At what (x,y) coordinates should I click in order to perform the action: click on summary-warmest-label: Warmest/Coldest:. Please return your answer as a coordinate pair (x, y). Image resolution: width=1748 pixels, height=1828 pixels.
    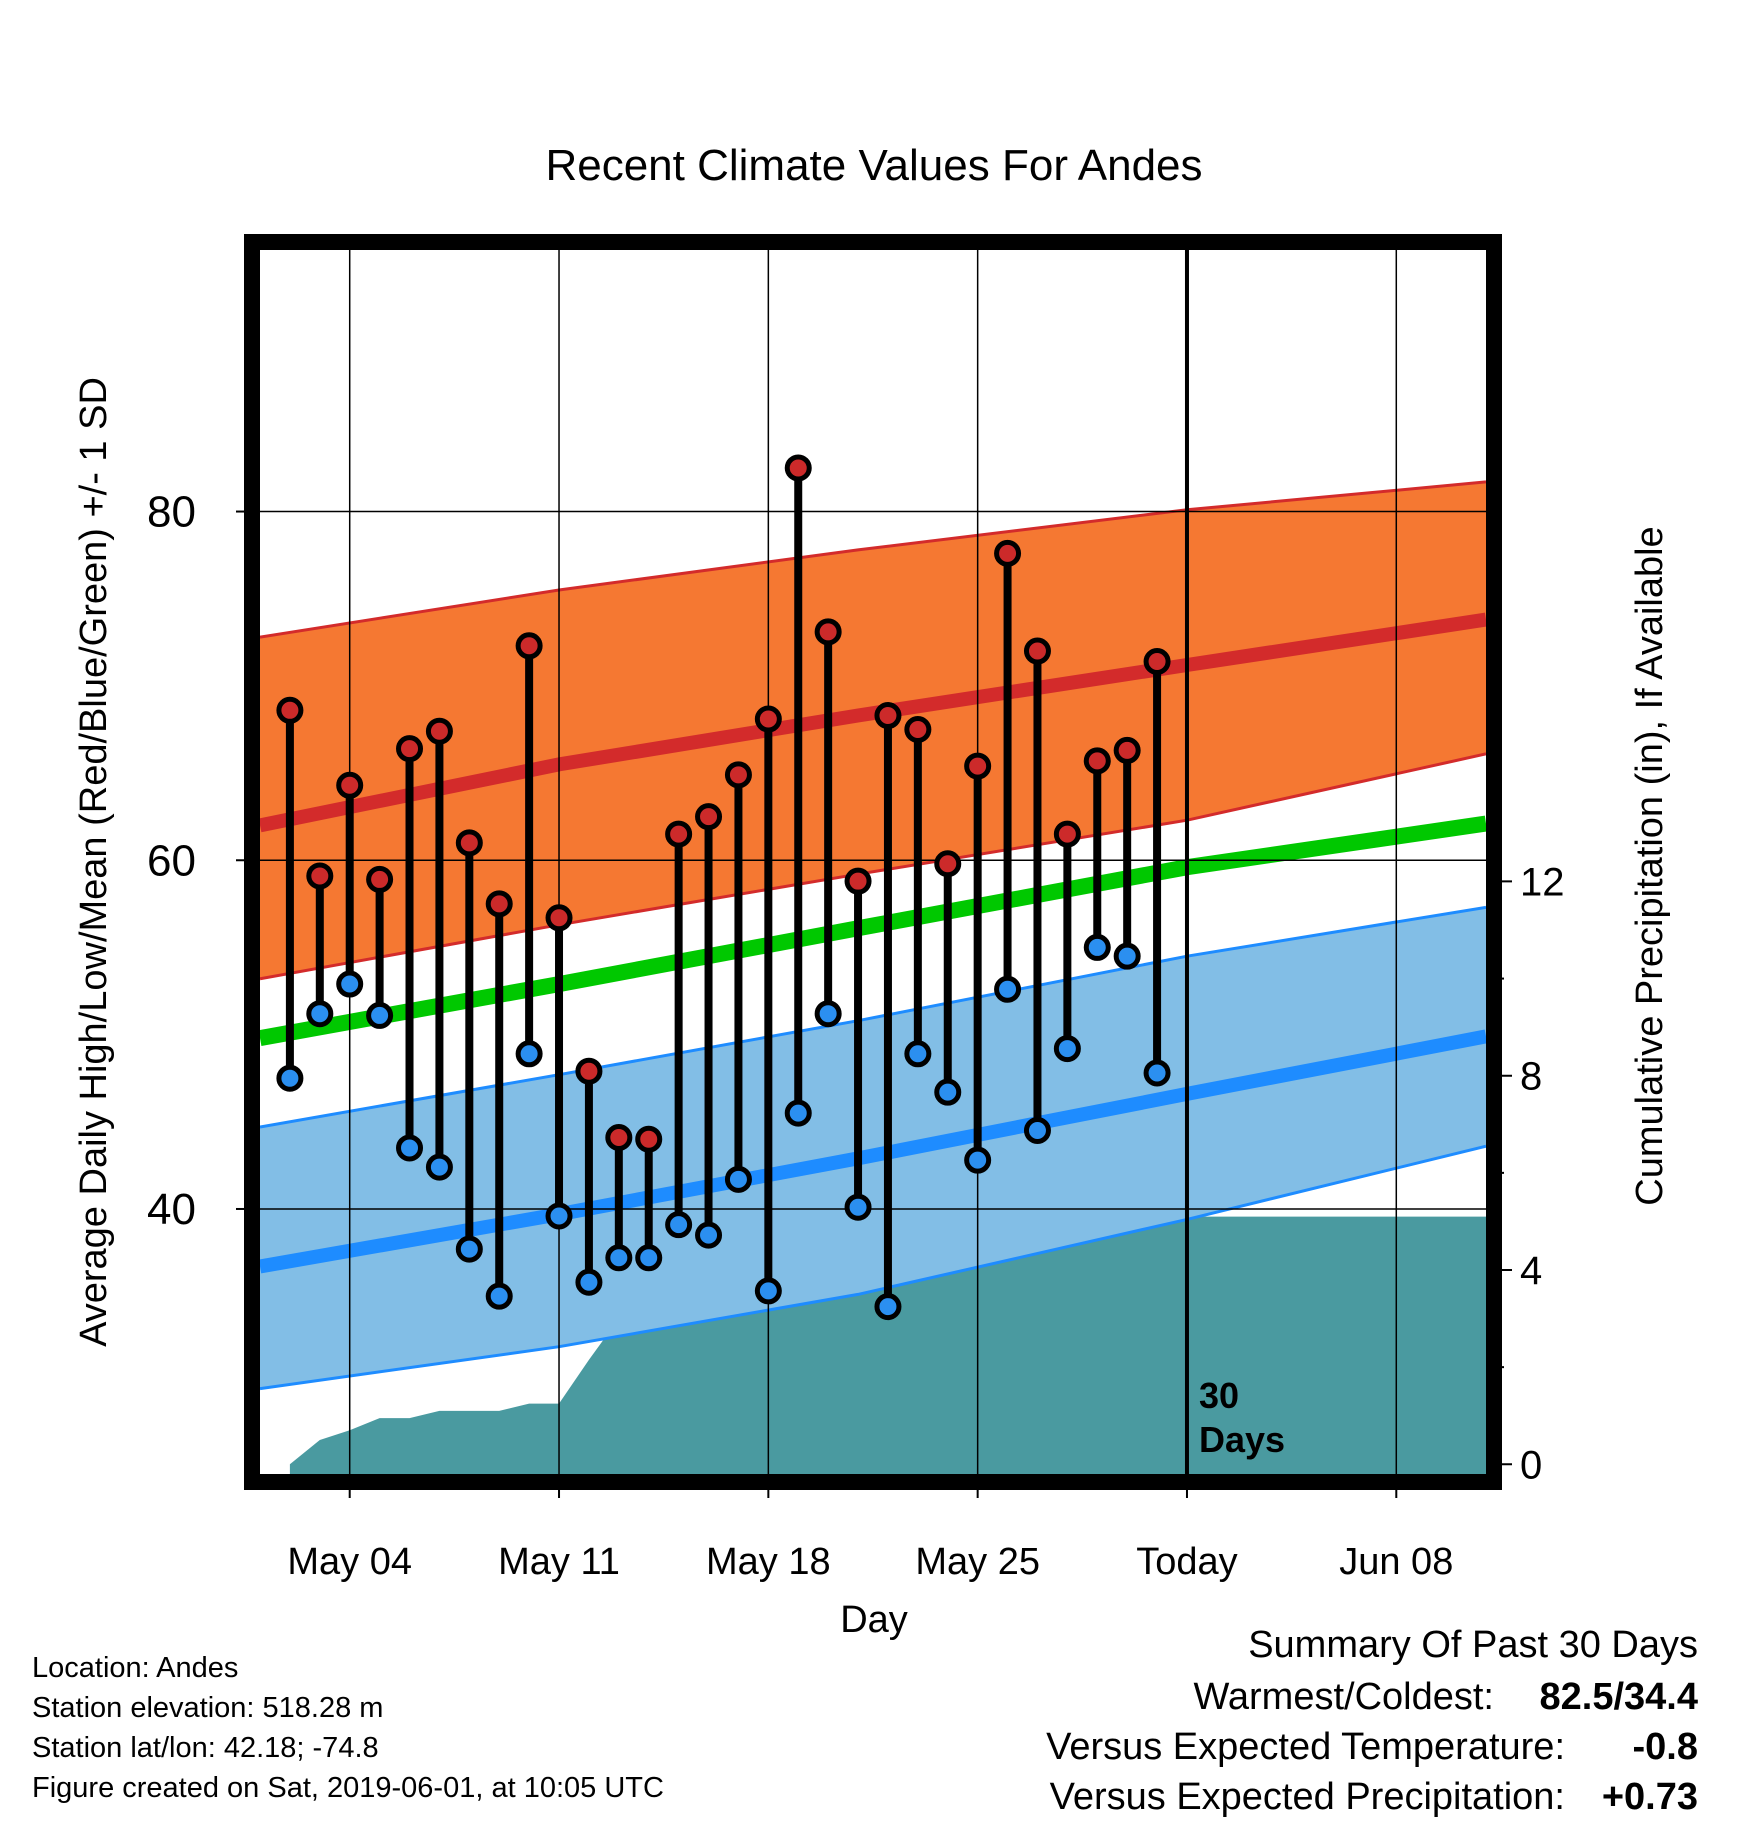
    Looking at the image, I should click on (1343, 1697).